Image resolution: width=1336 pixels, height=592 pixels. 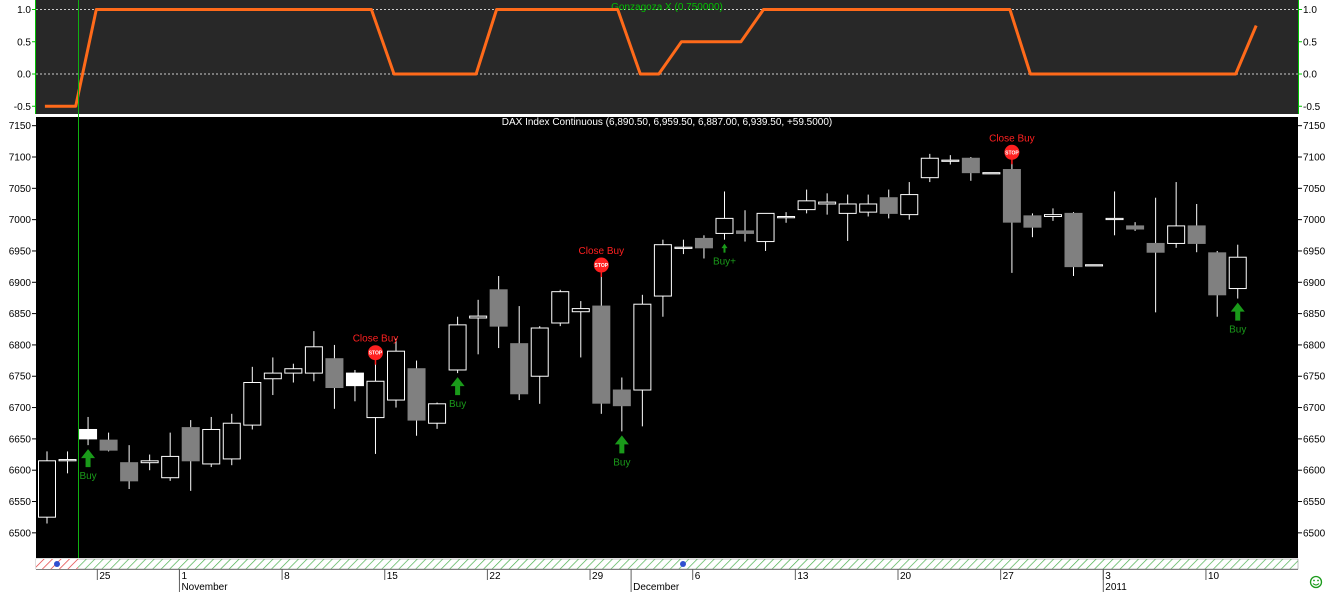 What do you see at coordinates (906, 576) in the screenshot?
I see `time-day-label: 20` at bounding box center [906, 576].